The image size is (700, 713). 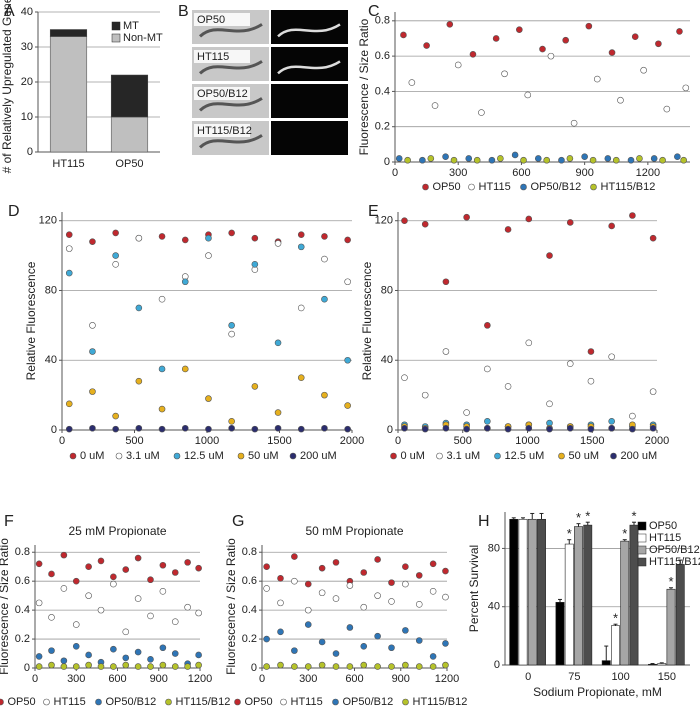 I want to click on image-label: HT115, so click(x=213, y=57).